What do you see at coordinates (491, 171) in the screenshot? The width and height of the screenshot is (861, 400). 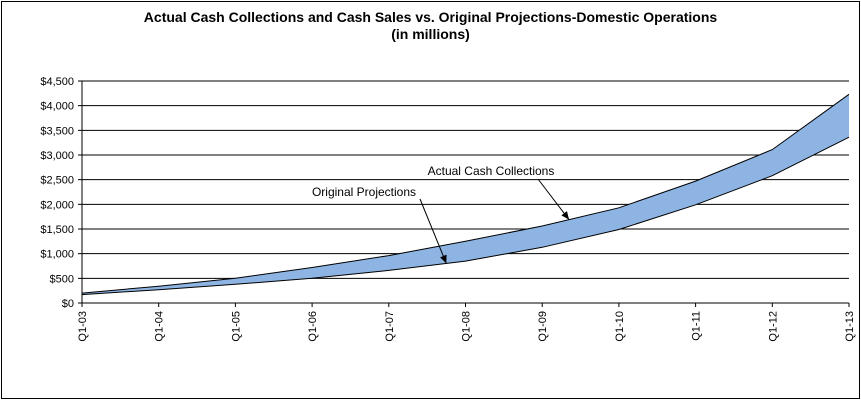 I see `annotation-actual-cash-collections: Actual Cash Collections` at bounding box center [491, 171].